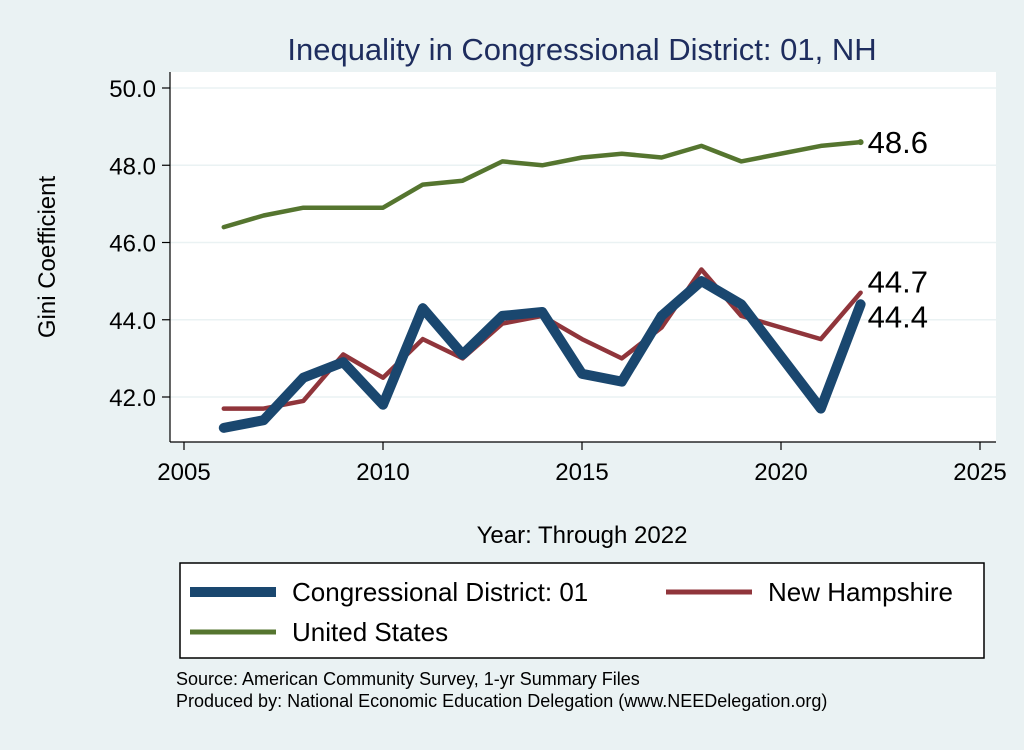  What do you see at coordinates (47, 257) in the screenshot?
I see `y-axis-label: Gini Coefficient` at bounding box center [47, 257].